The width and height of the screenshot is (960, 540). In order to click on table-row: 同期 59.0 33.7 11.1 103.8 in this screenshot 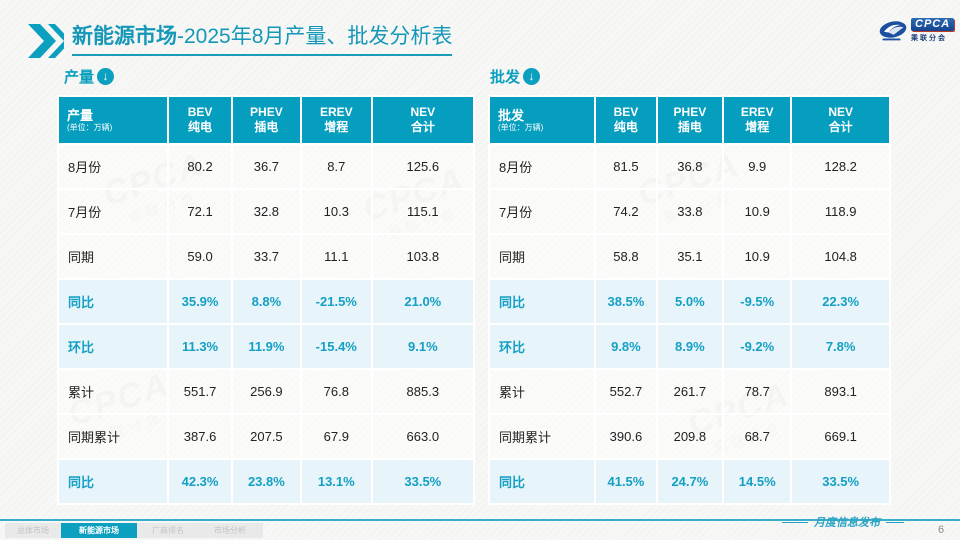, I will do `click(266, 256)`.